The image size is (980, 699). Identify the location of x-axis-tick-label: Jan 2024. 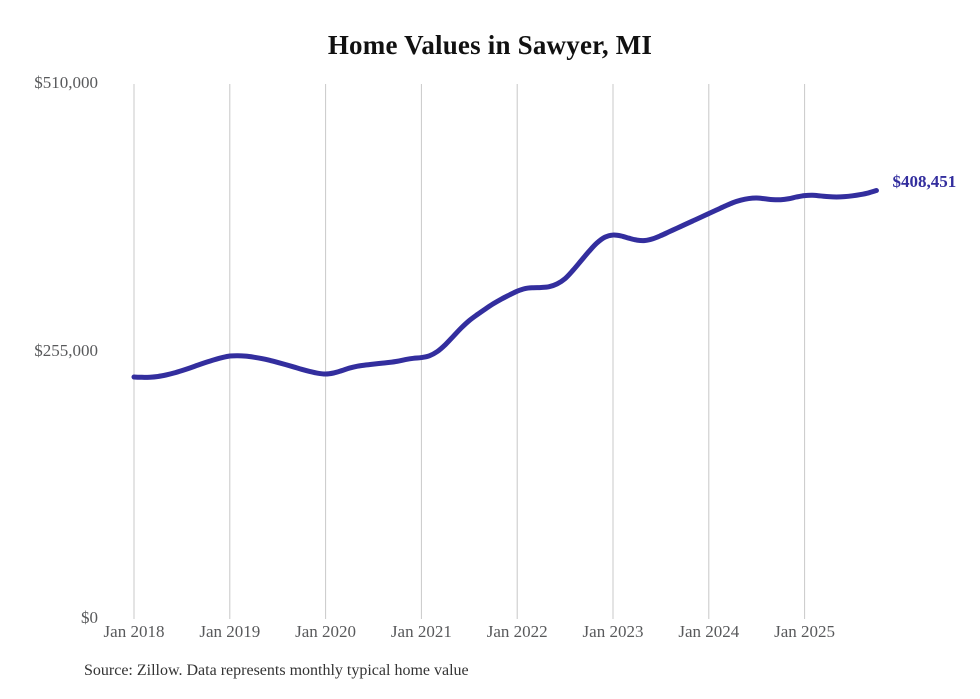
(709, 631).